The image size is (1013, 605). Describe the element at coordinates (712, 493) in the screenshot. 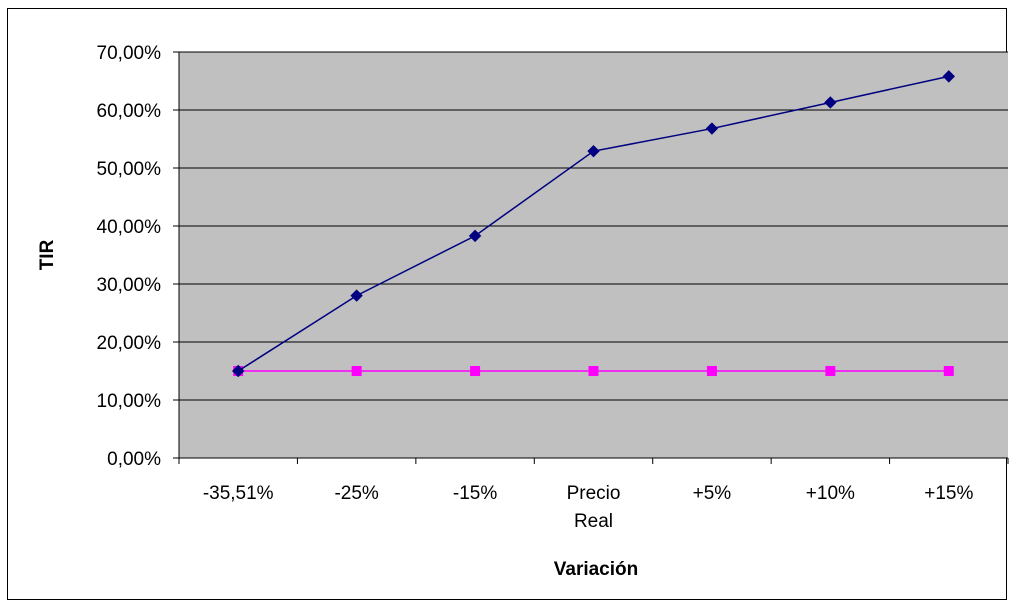

I see `x-tick-label: +5%` at that location.